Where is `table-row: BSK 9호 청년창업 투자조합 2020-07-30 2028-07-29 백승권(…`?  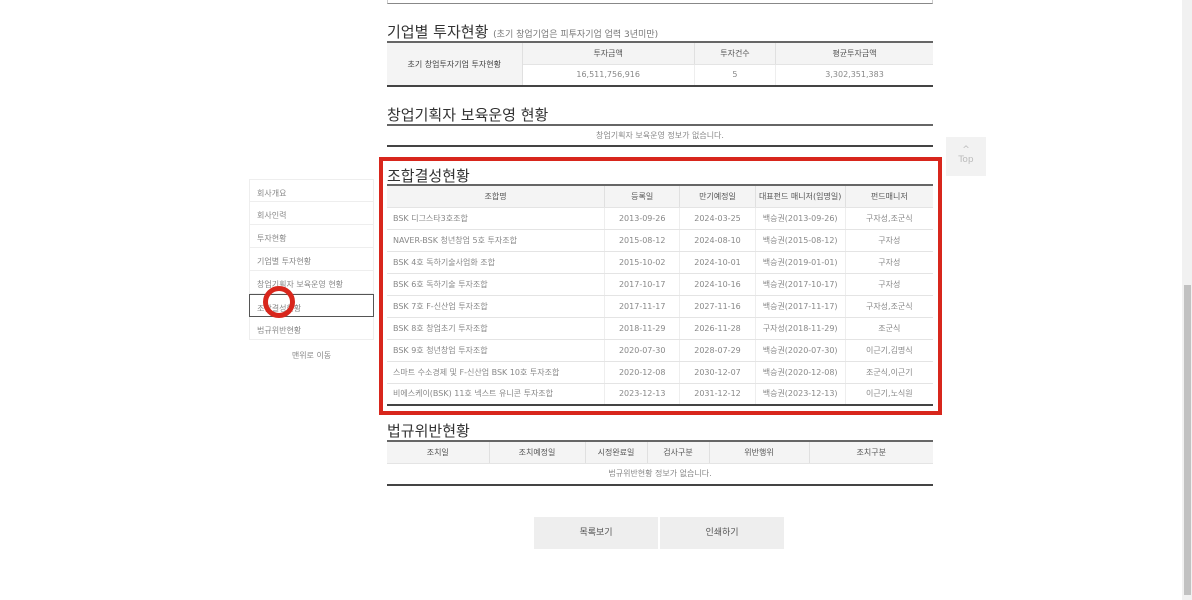 table-row: BSK 9호 청년창업 투자조합 2020-07-30 2028-07-29 백승권(… is located at coordinates (660, 350).